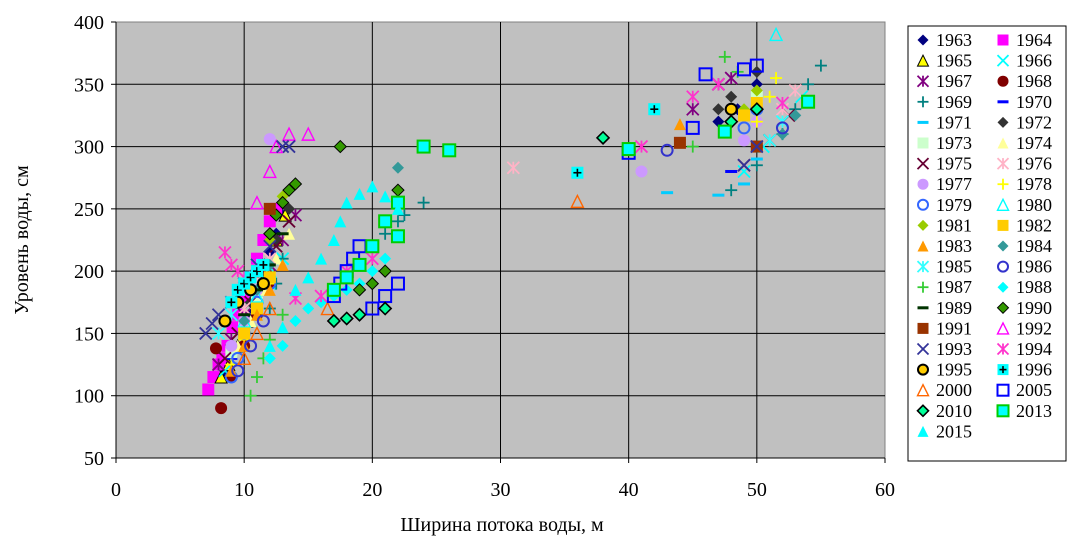 This screenshot has width=1074, height=547. Describe the element at coordinates (954, 431) in the screenshot. I see `legend-label-2015: 2015` at that location.